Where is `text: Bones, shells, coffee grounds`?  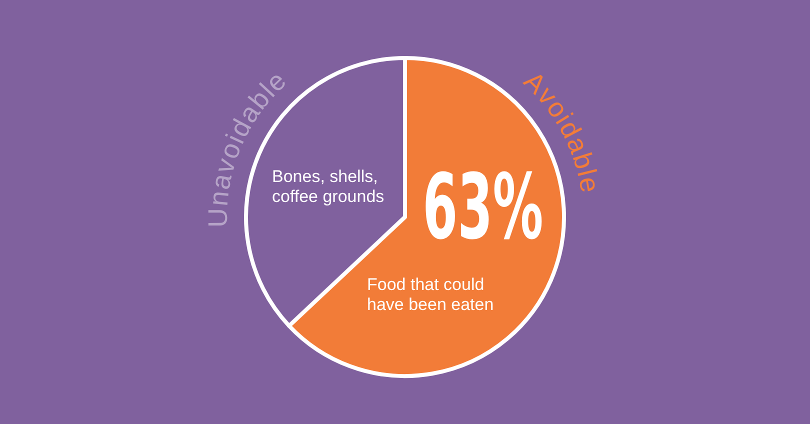 text: Bones, shells, coffee grounds is located at coordinates (329, 187).